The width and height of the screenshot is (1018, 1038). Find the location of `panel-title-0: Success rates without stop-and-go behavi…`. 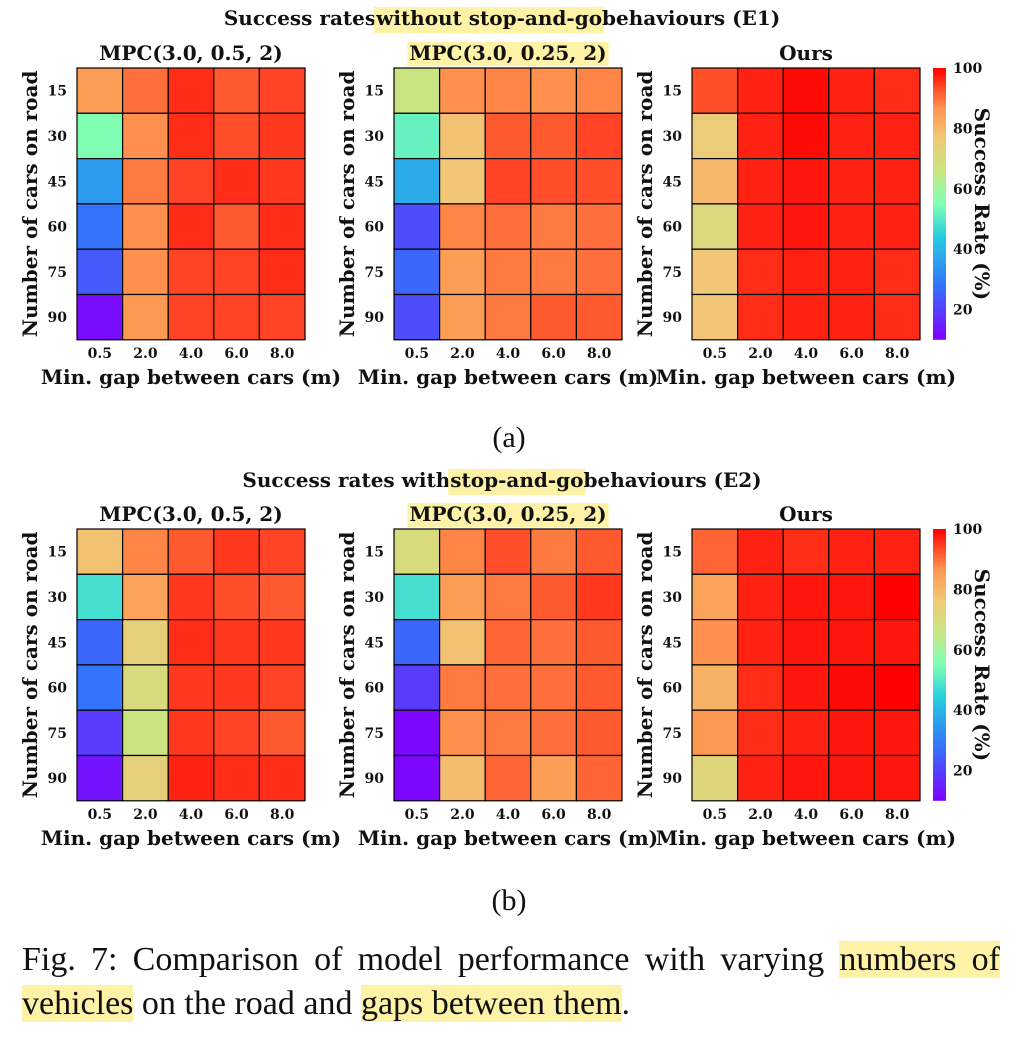

panel-title-0: Success rates without stop-and-go behavi… is located at coordinates (502, 19).